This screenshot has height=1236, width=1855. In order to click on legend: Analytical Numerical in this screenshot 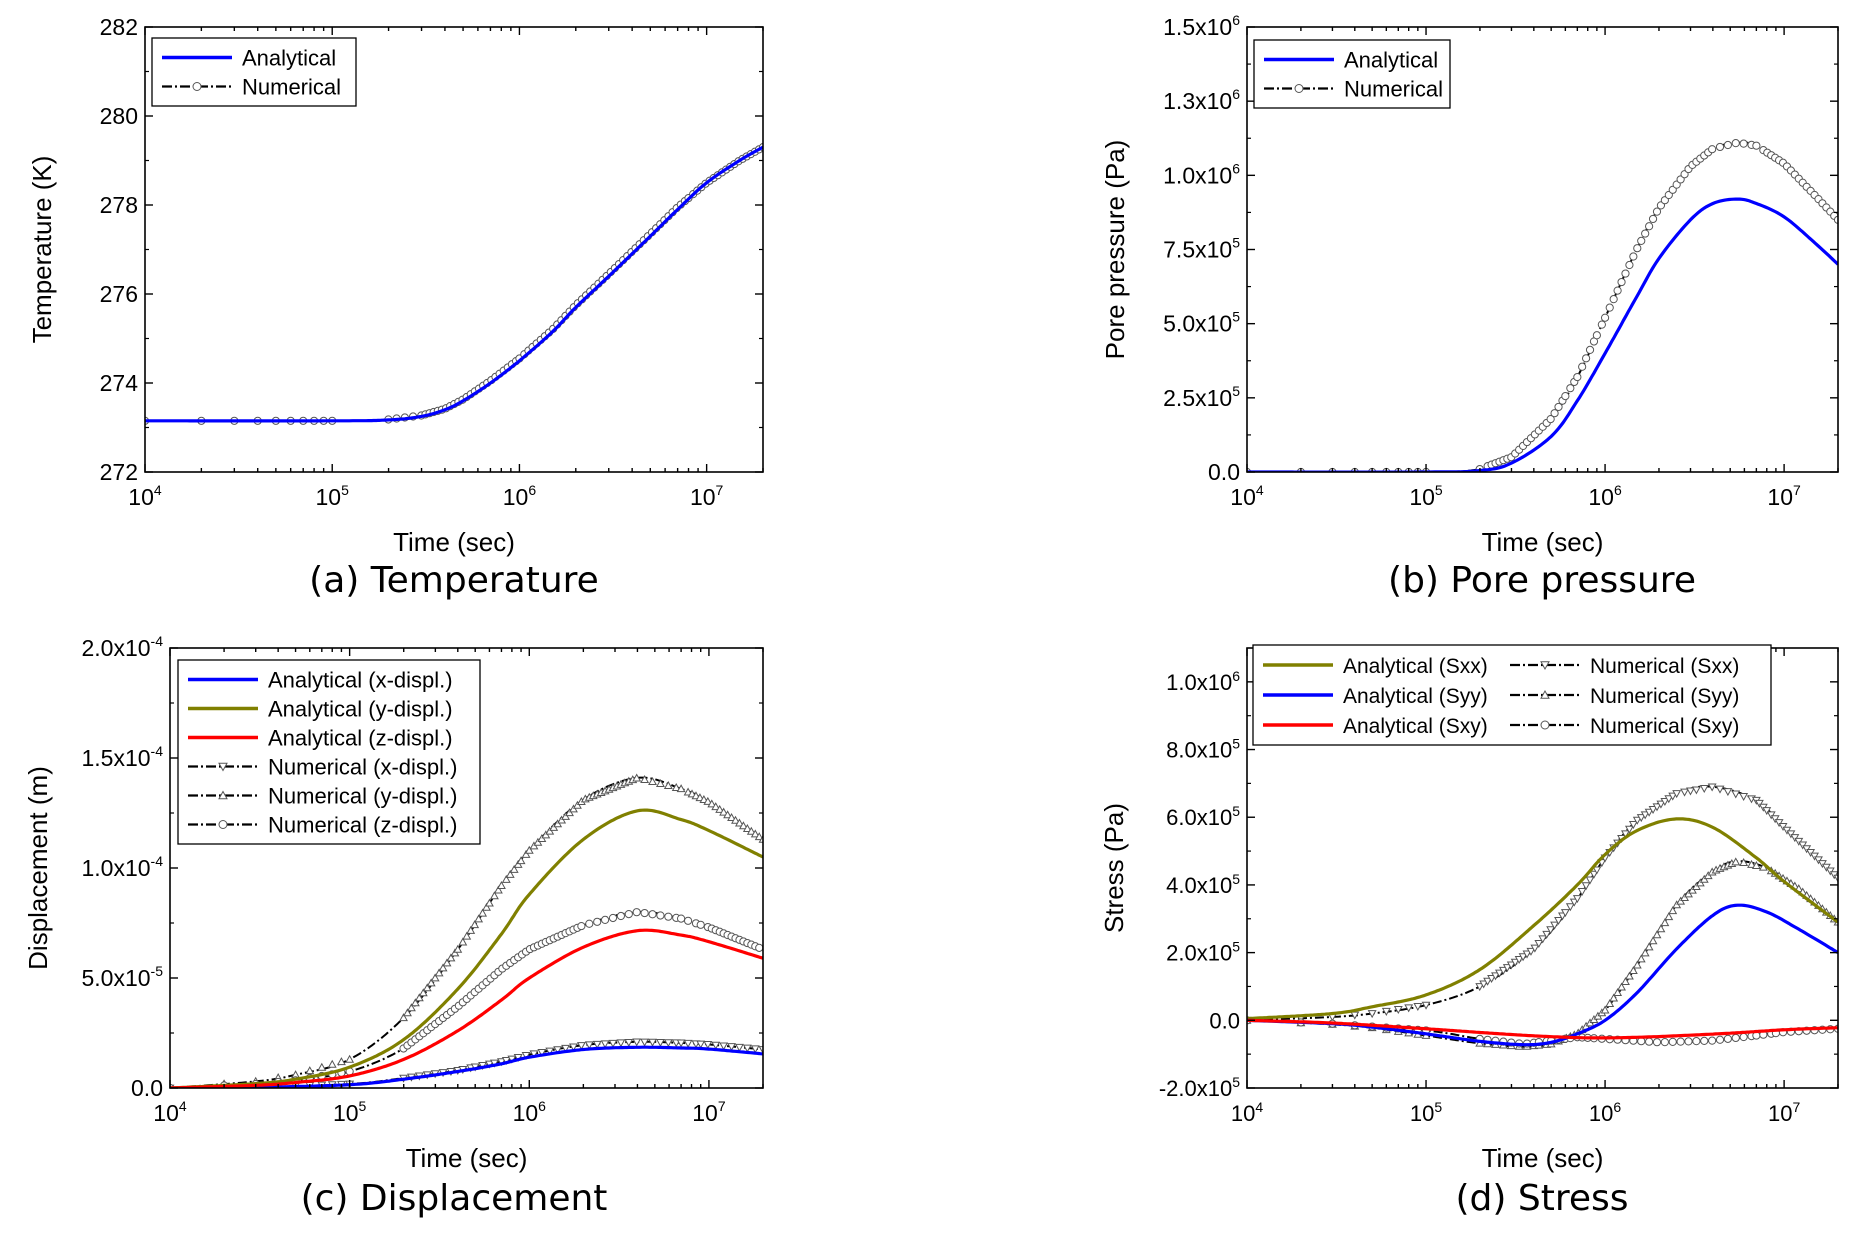, I will do `click(1352, 74)`.